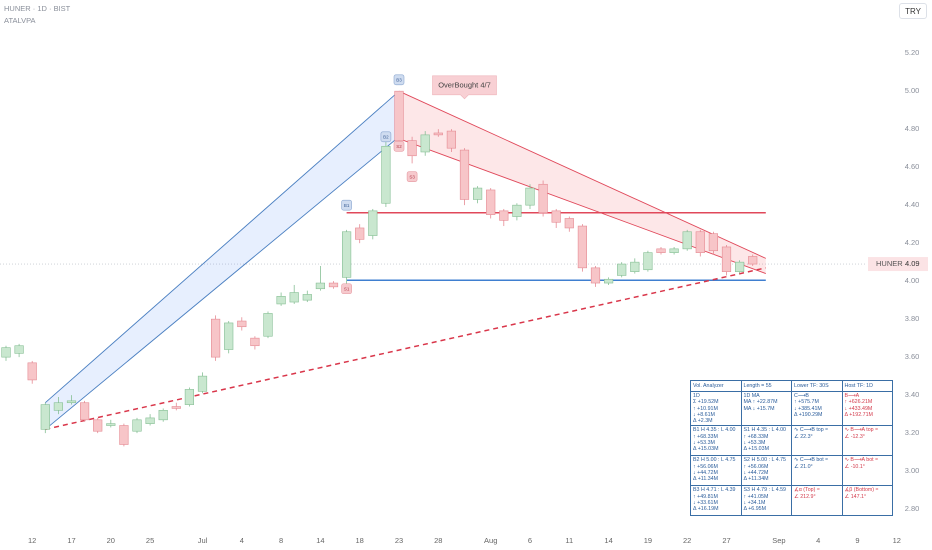 This screenshot has width=932, height=550. What do you see at coordinates (912, 318) in the screenshot?
I see `y-tick-label: 3.80` at bounding box center [912, 318].